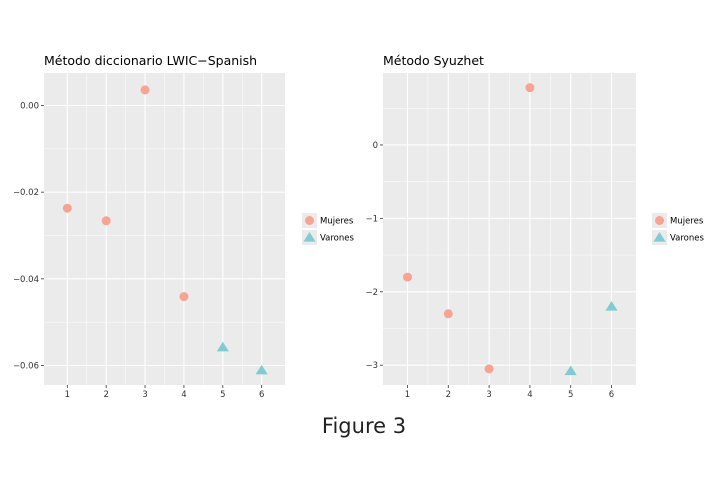 This screenshot has width=728, height=482. Describe the element at coordinates (26, 367) in the screenshot. I see `y-tick-label: −0.06` at that location.